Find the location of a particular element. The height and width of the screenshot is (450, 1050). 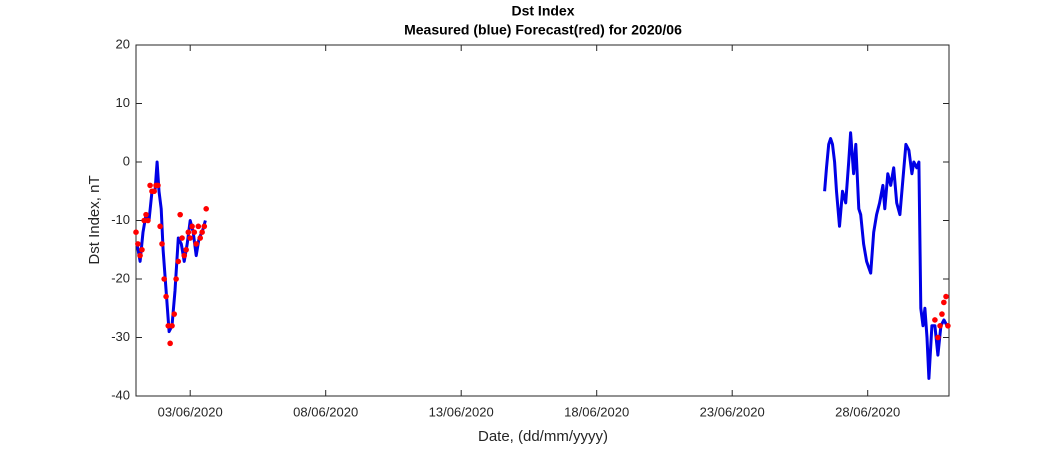

x-tick-label: 23/06/2020 is located at coordinates (732, 411).